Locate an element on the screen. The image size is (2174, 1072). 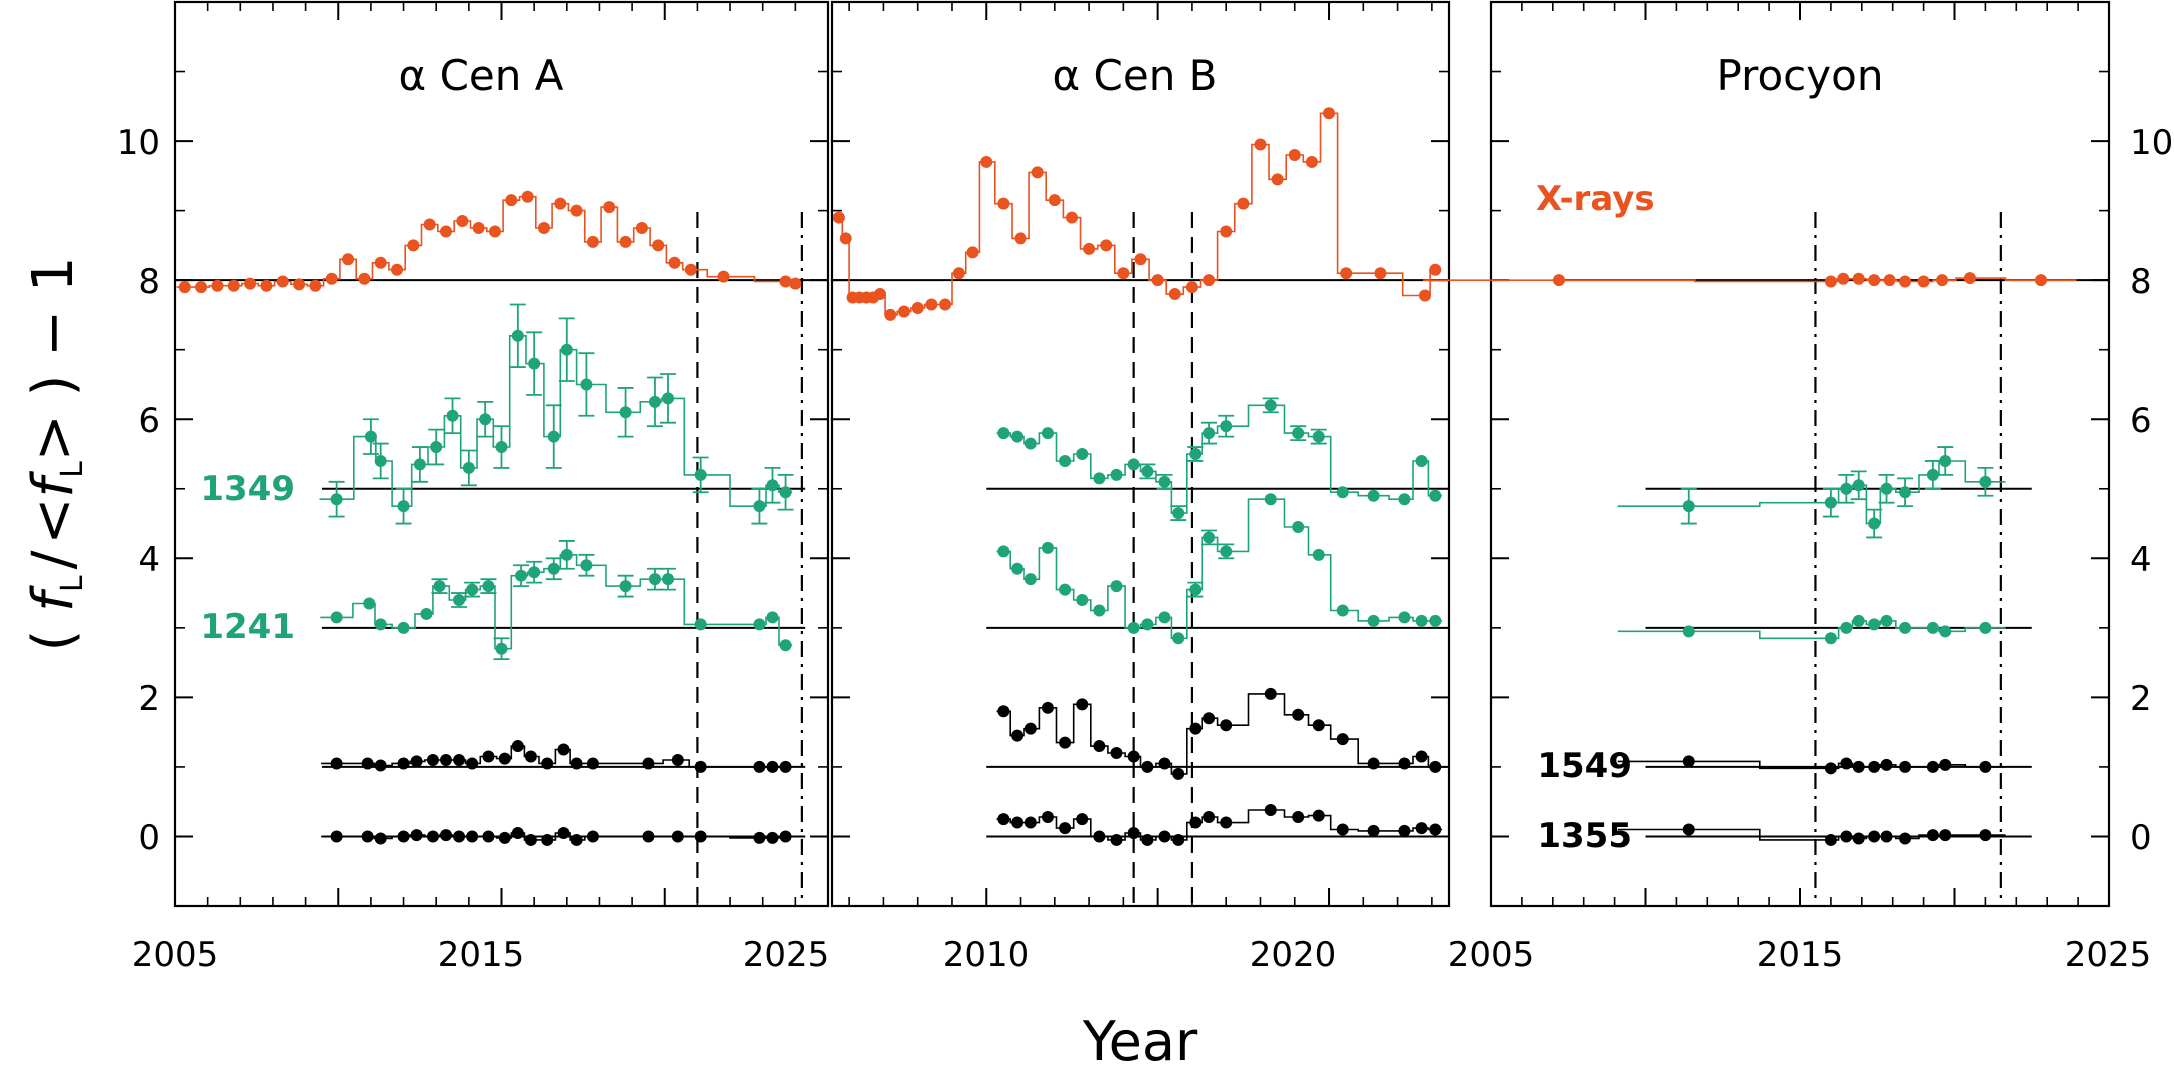
y-tick-label-left-0: 0 is located at coordinates (149, 838).